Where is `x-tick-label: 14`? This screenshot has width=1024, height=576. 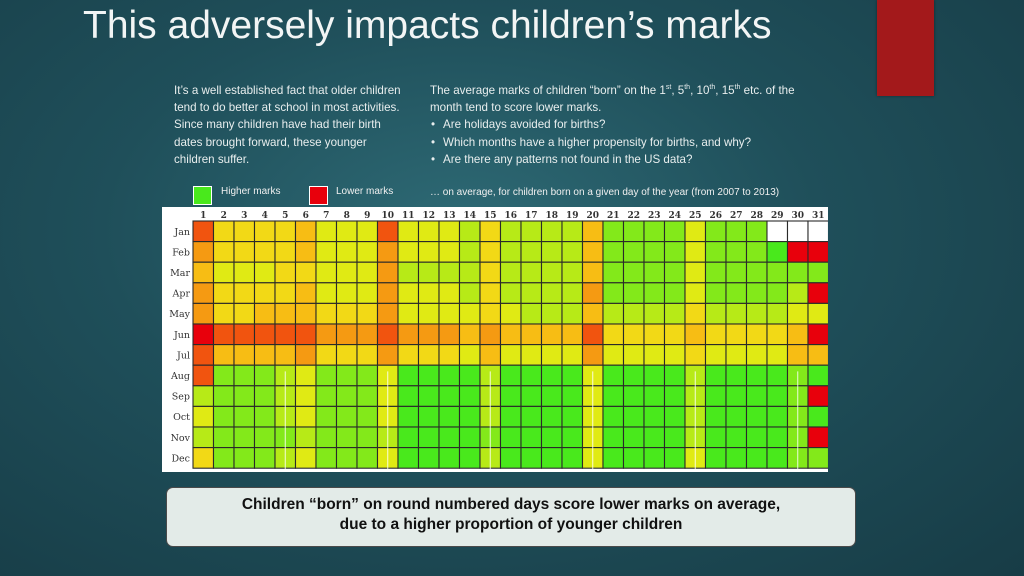 x-tick-label: 14 is located at coordinates (469, 216).